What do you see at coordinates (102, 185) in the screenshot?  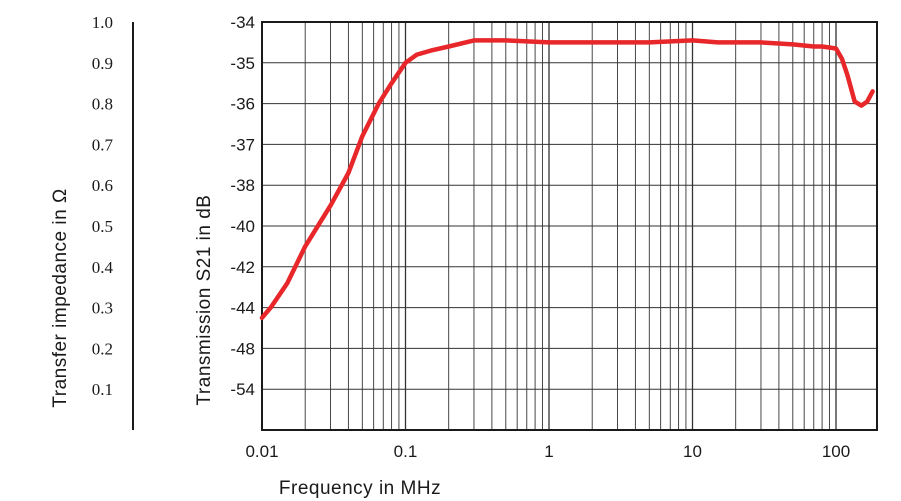 I see `left-tick-label: 0.6` at bounding box center [102, 185].